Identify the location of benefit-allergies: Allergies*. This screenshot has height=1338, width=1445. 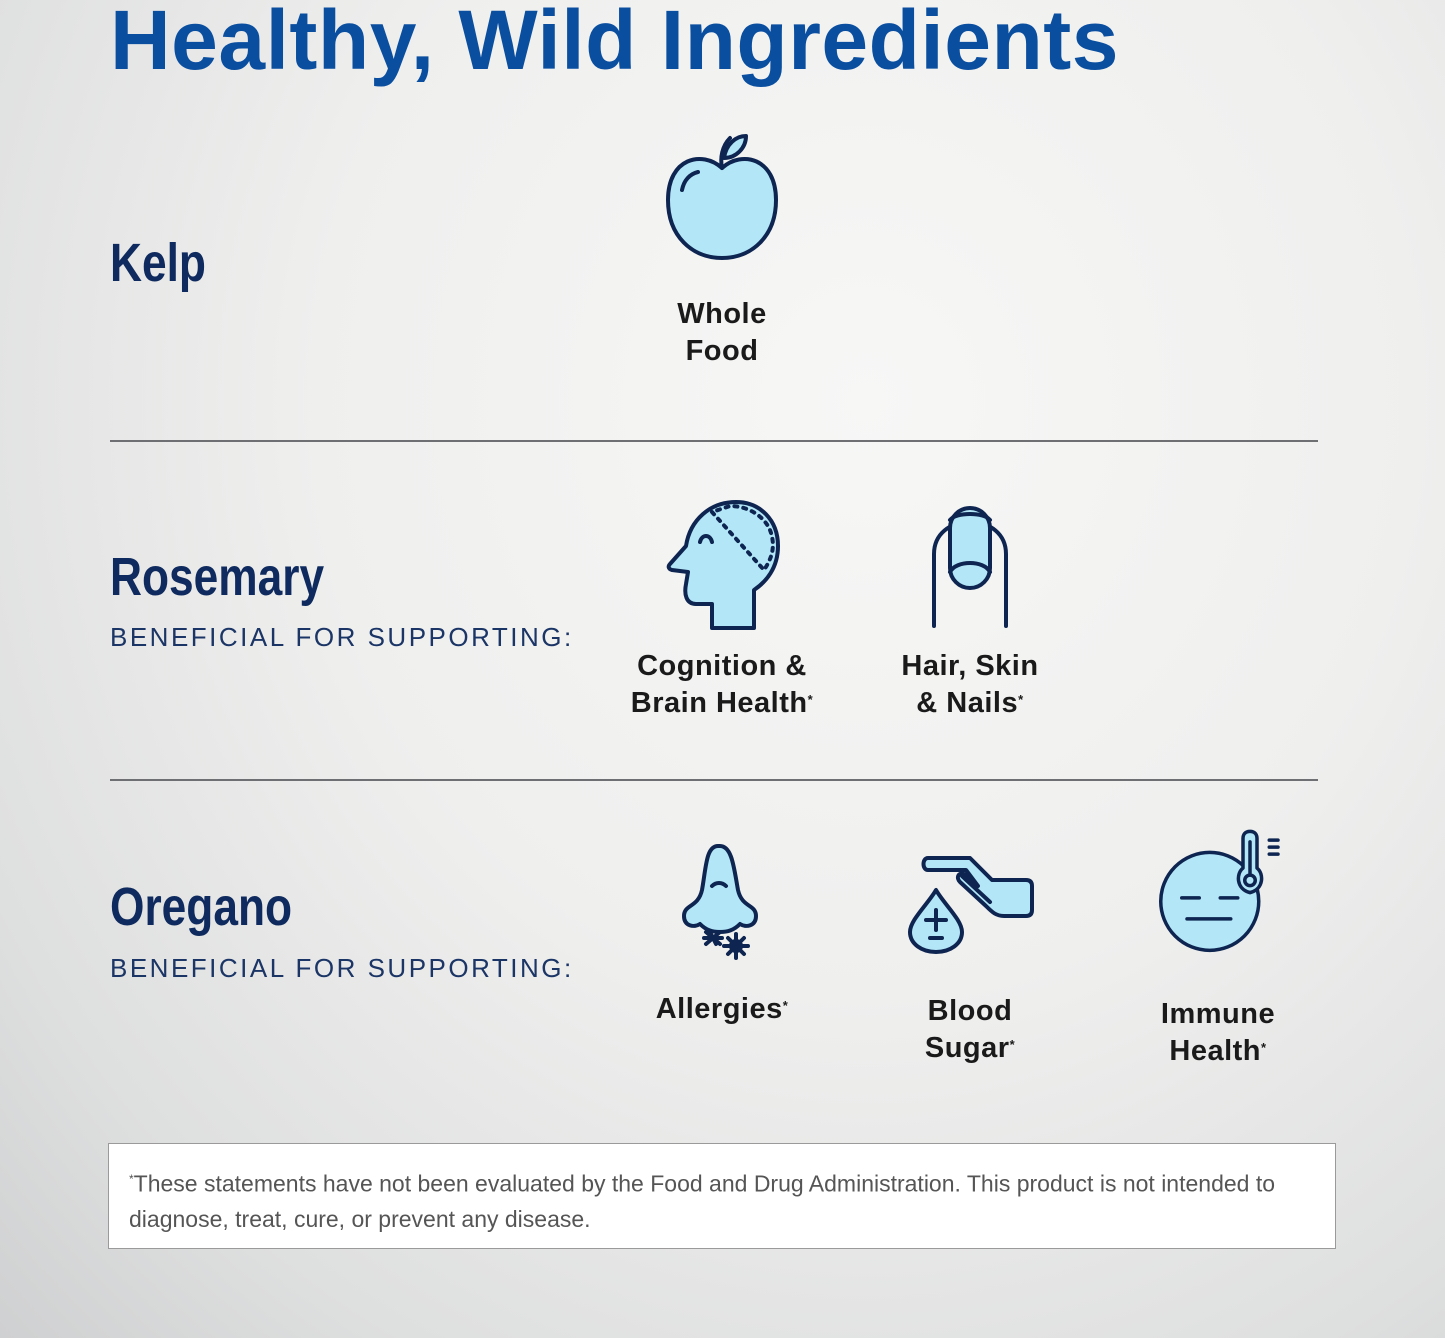
(722, 1009).